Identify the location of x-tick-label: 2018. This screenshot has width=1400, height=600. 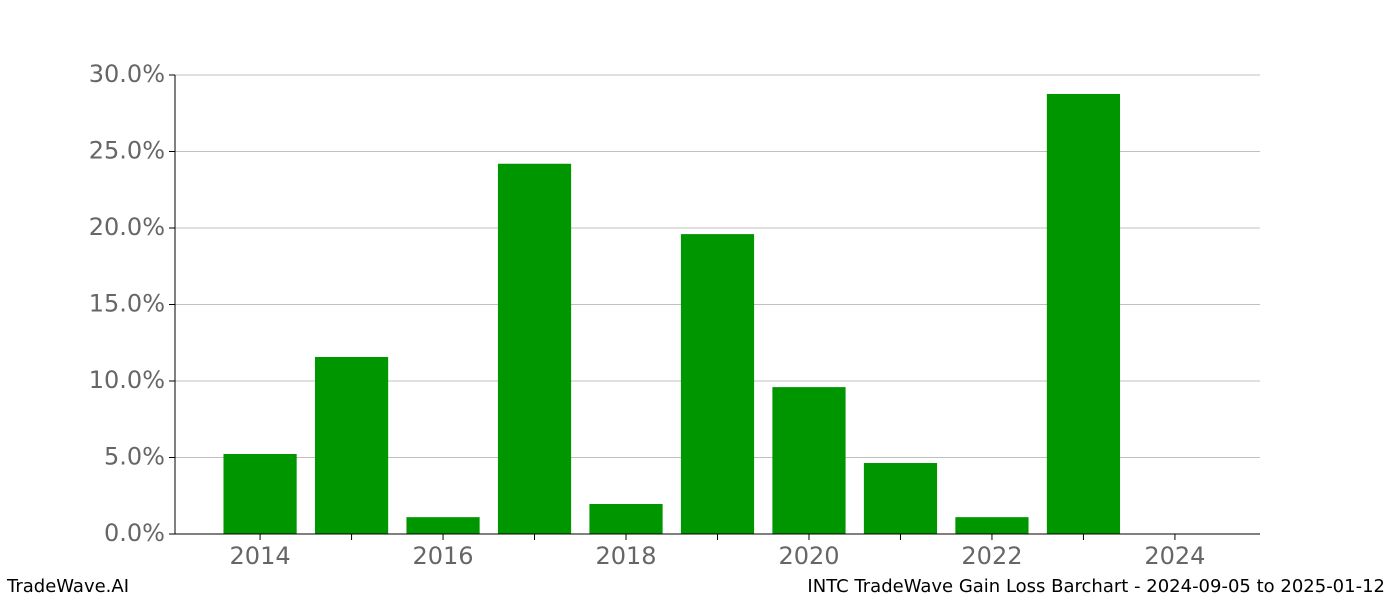
(625, 556).